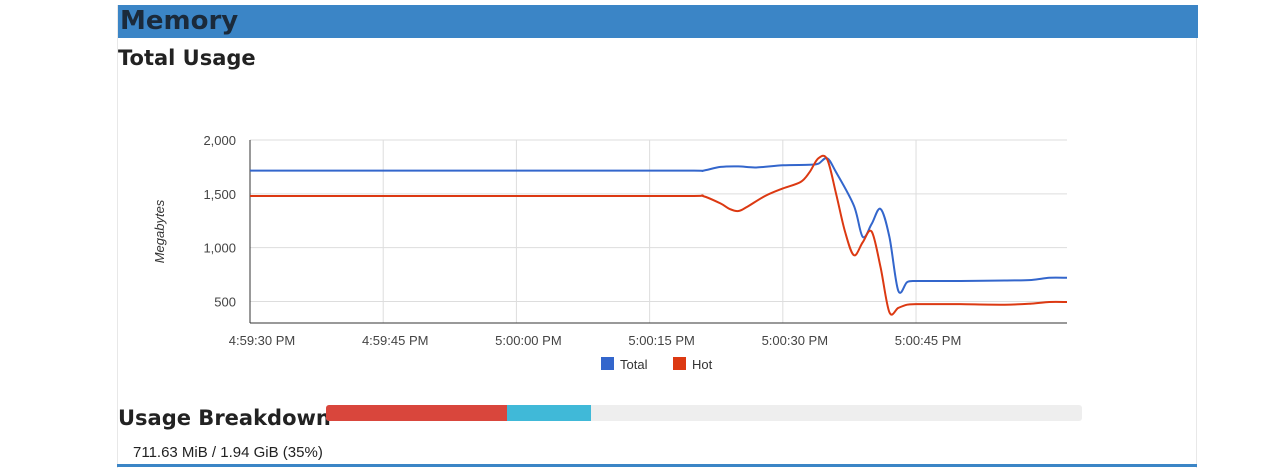 This screenshot has height=468, width=1280. I want to click on x-tick-label: 5:00:15 PM, so click(661, 340).